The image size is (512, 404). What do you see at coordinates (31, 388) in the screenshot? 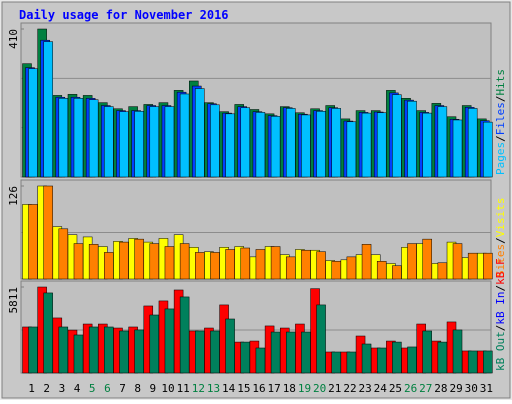
I see `x-tick-label: 1` at bounding box center [31, 388].